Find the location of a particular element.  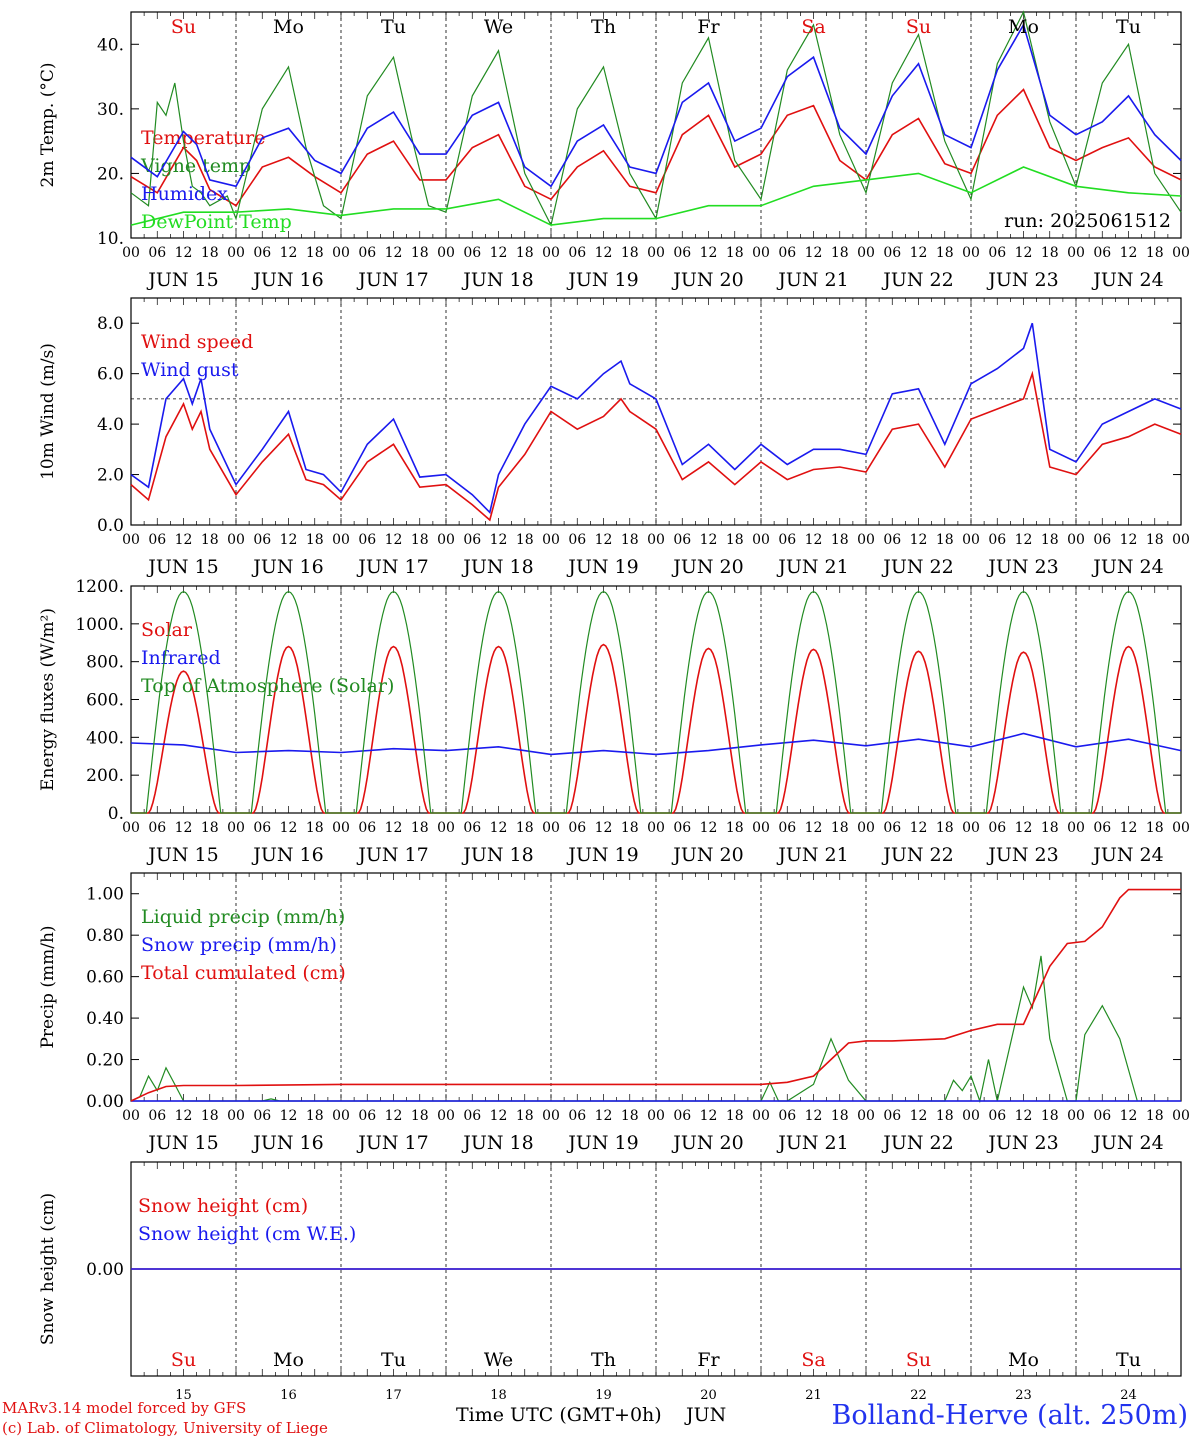

panel-2-date-label: JUN 17 is located at coordinates (392, 567).